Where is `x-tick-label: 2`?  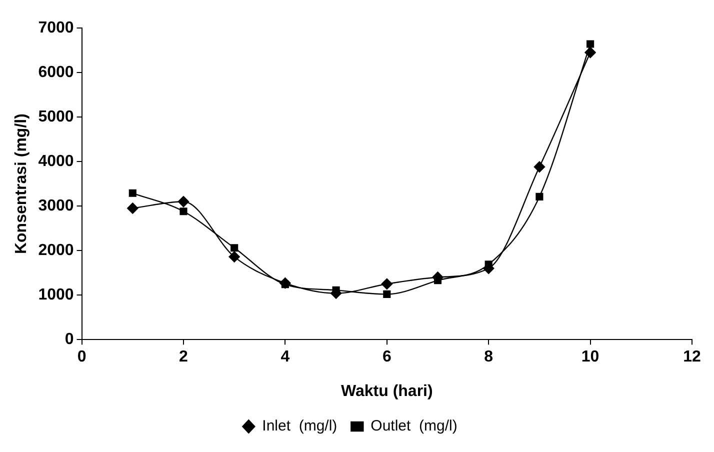 x-tick-label: 2 is located at coordinates (183, 357).